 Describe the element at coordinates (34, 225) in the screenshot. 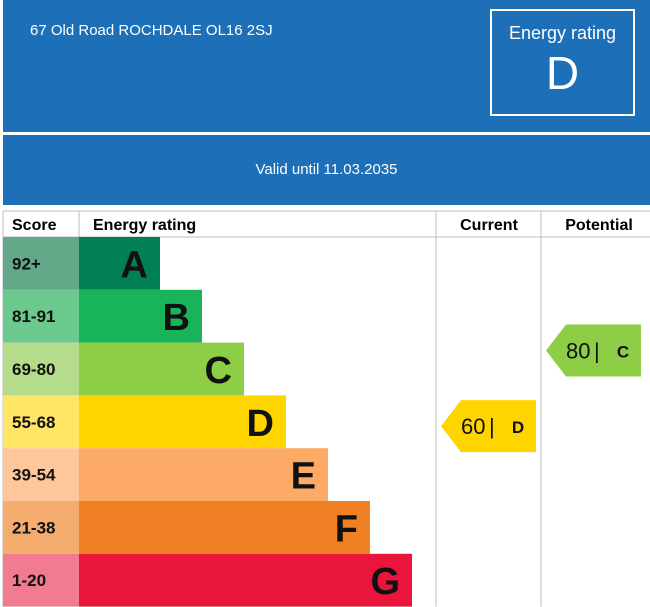

I see `header-score: Score` at that location.